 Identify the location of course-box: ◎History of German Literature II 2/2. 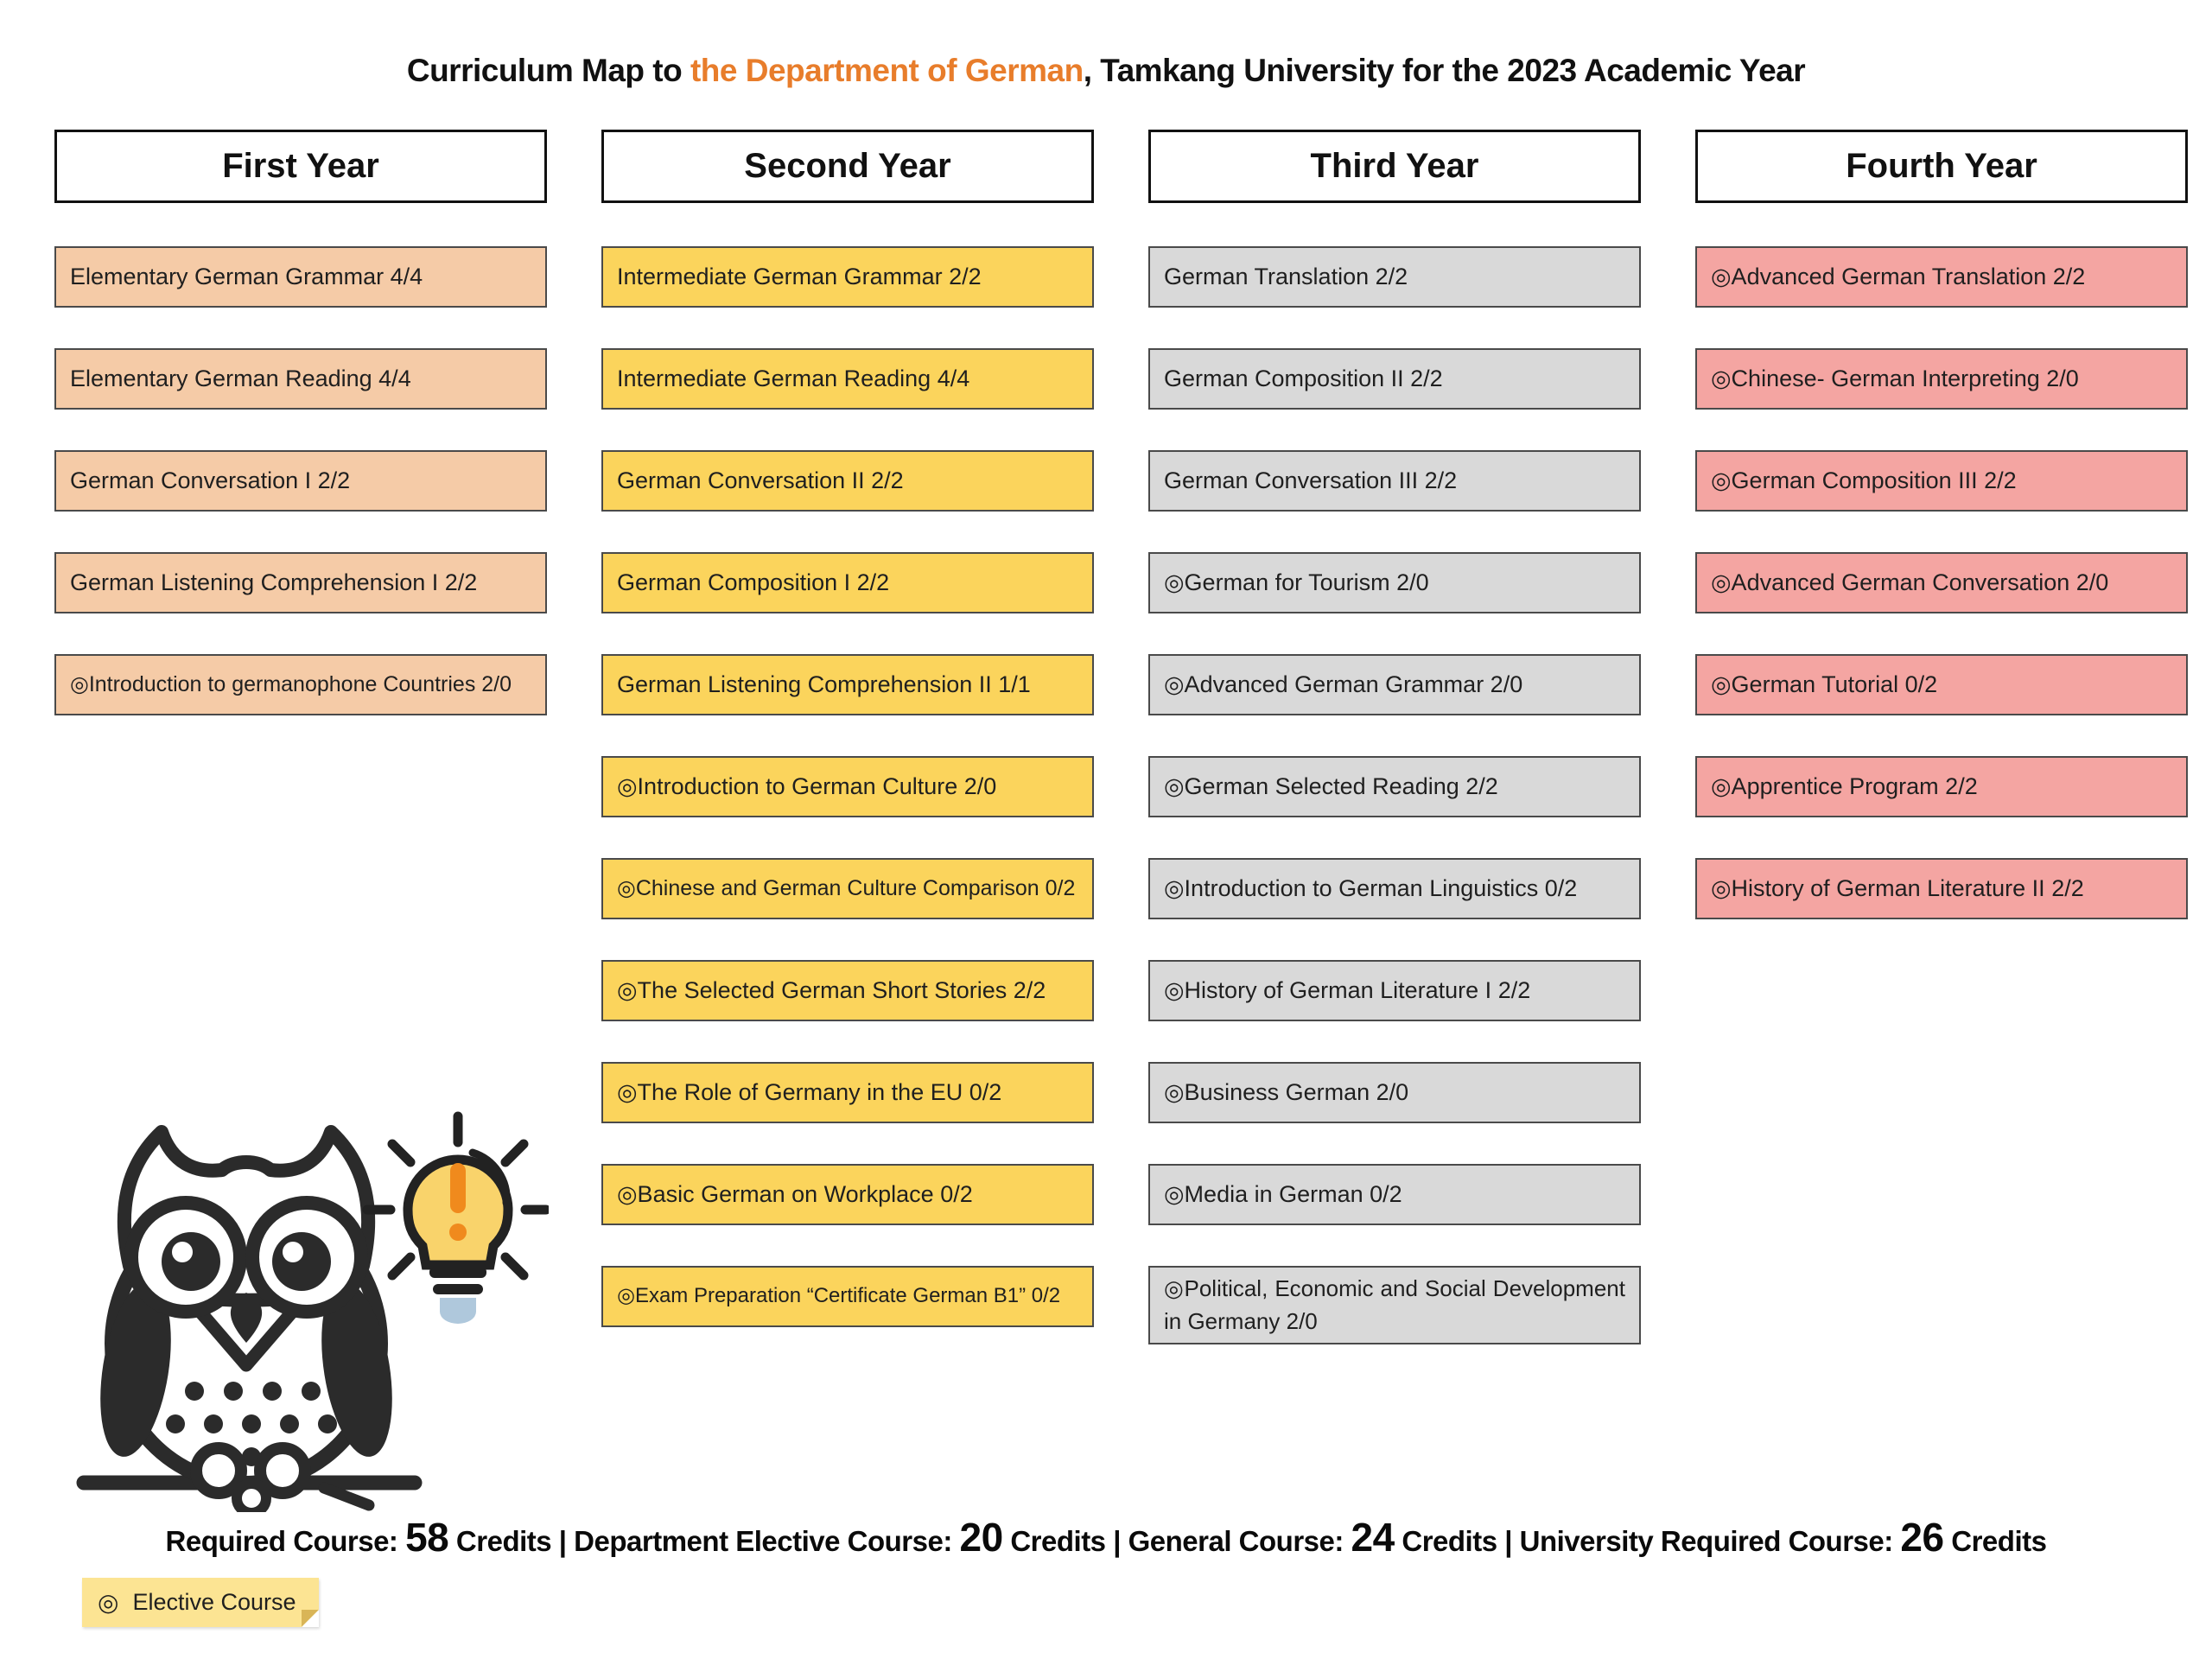
(1941, 888).